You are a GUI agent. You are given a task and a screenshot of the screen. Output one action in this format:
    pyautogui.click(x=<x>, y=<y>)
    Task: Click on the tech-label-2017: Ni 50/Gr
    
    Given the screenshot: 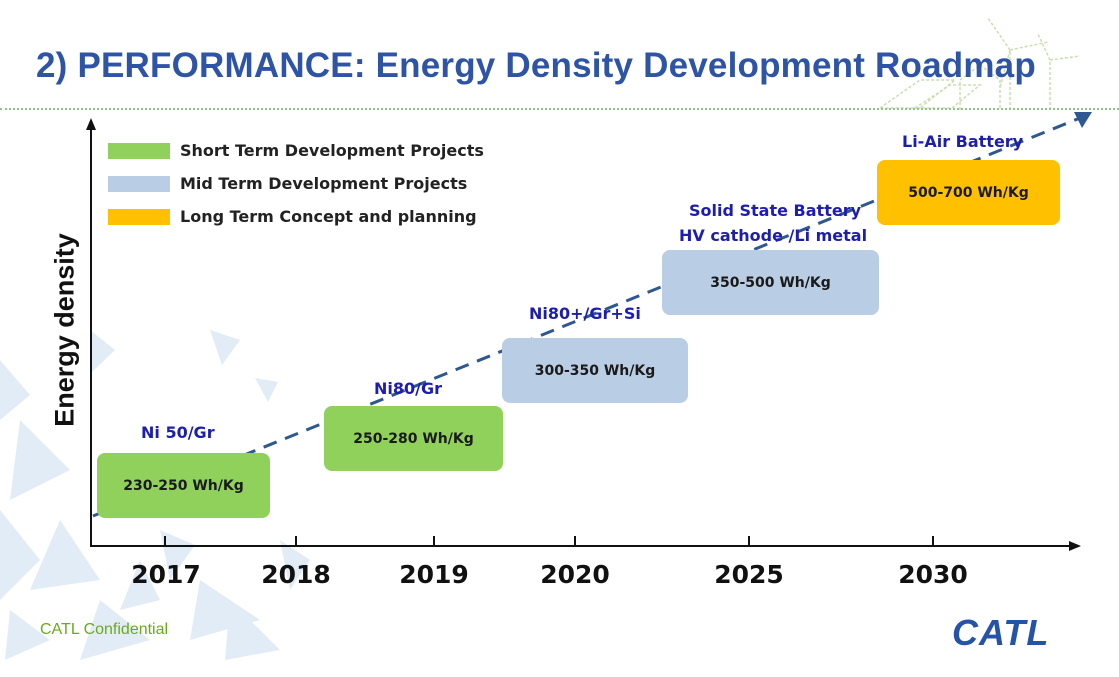 What is the action you would take?
    pyautogui.click(x=178, y=432)
    